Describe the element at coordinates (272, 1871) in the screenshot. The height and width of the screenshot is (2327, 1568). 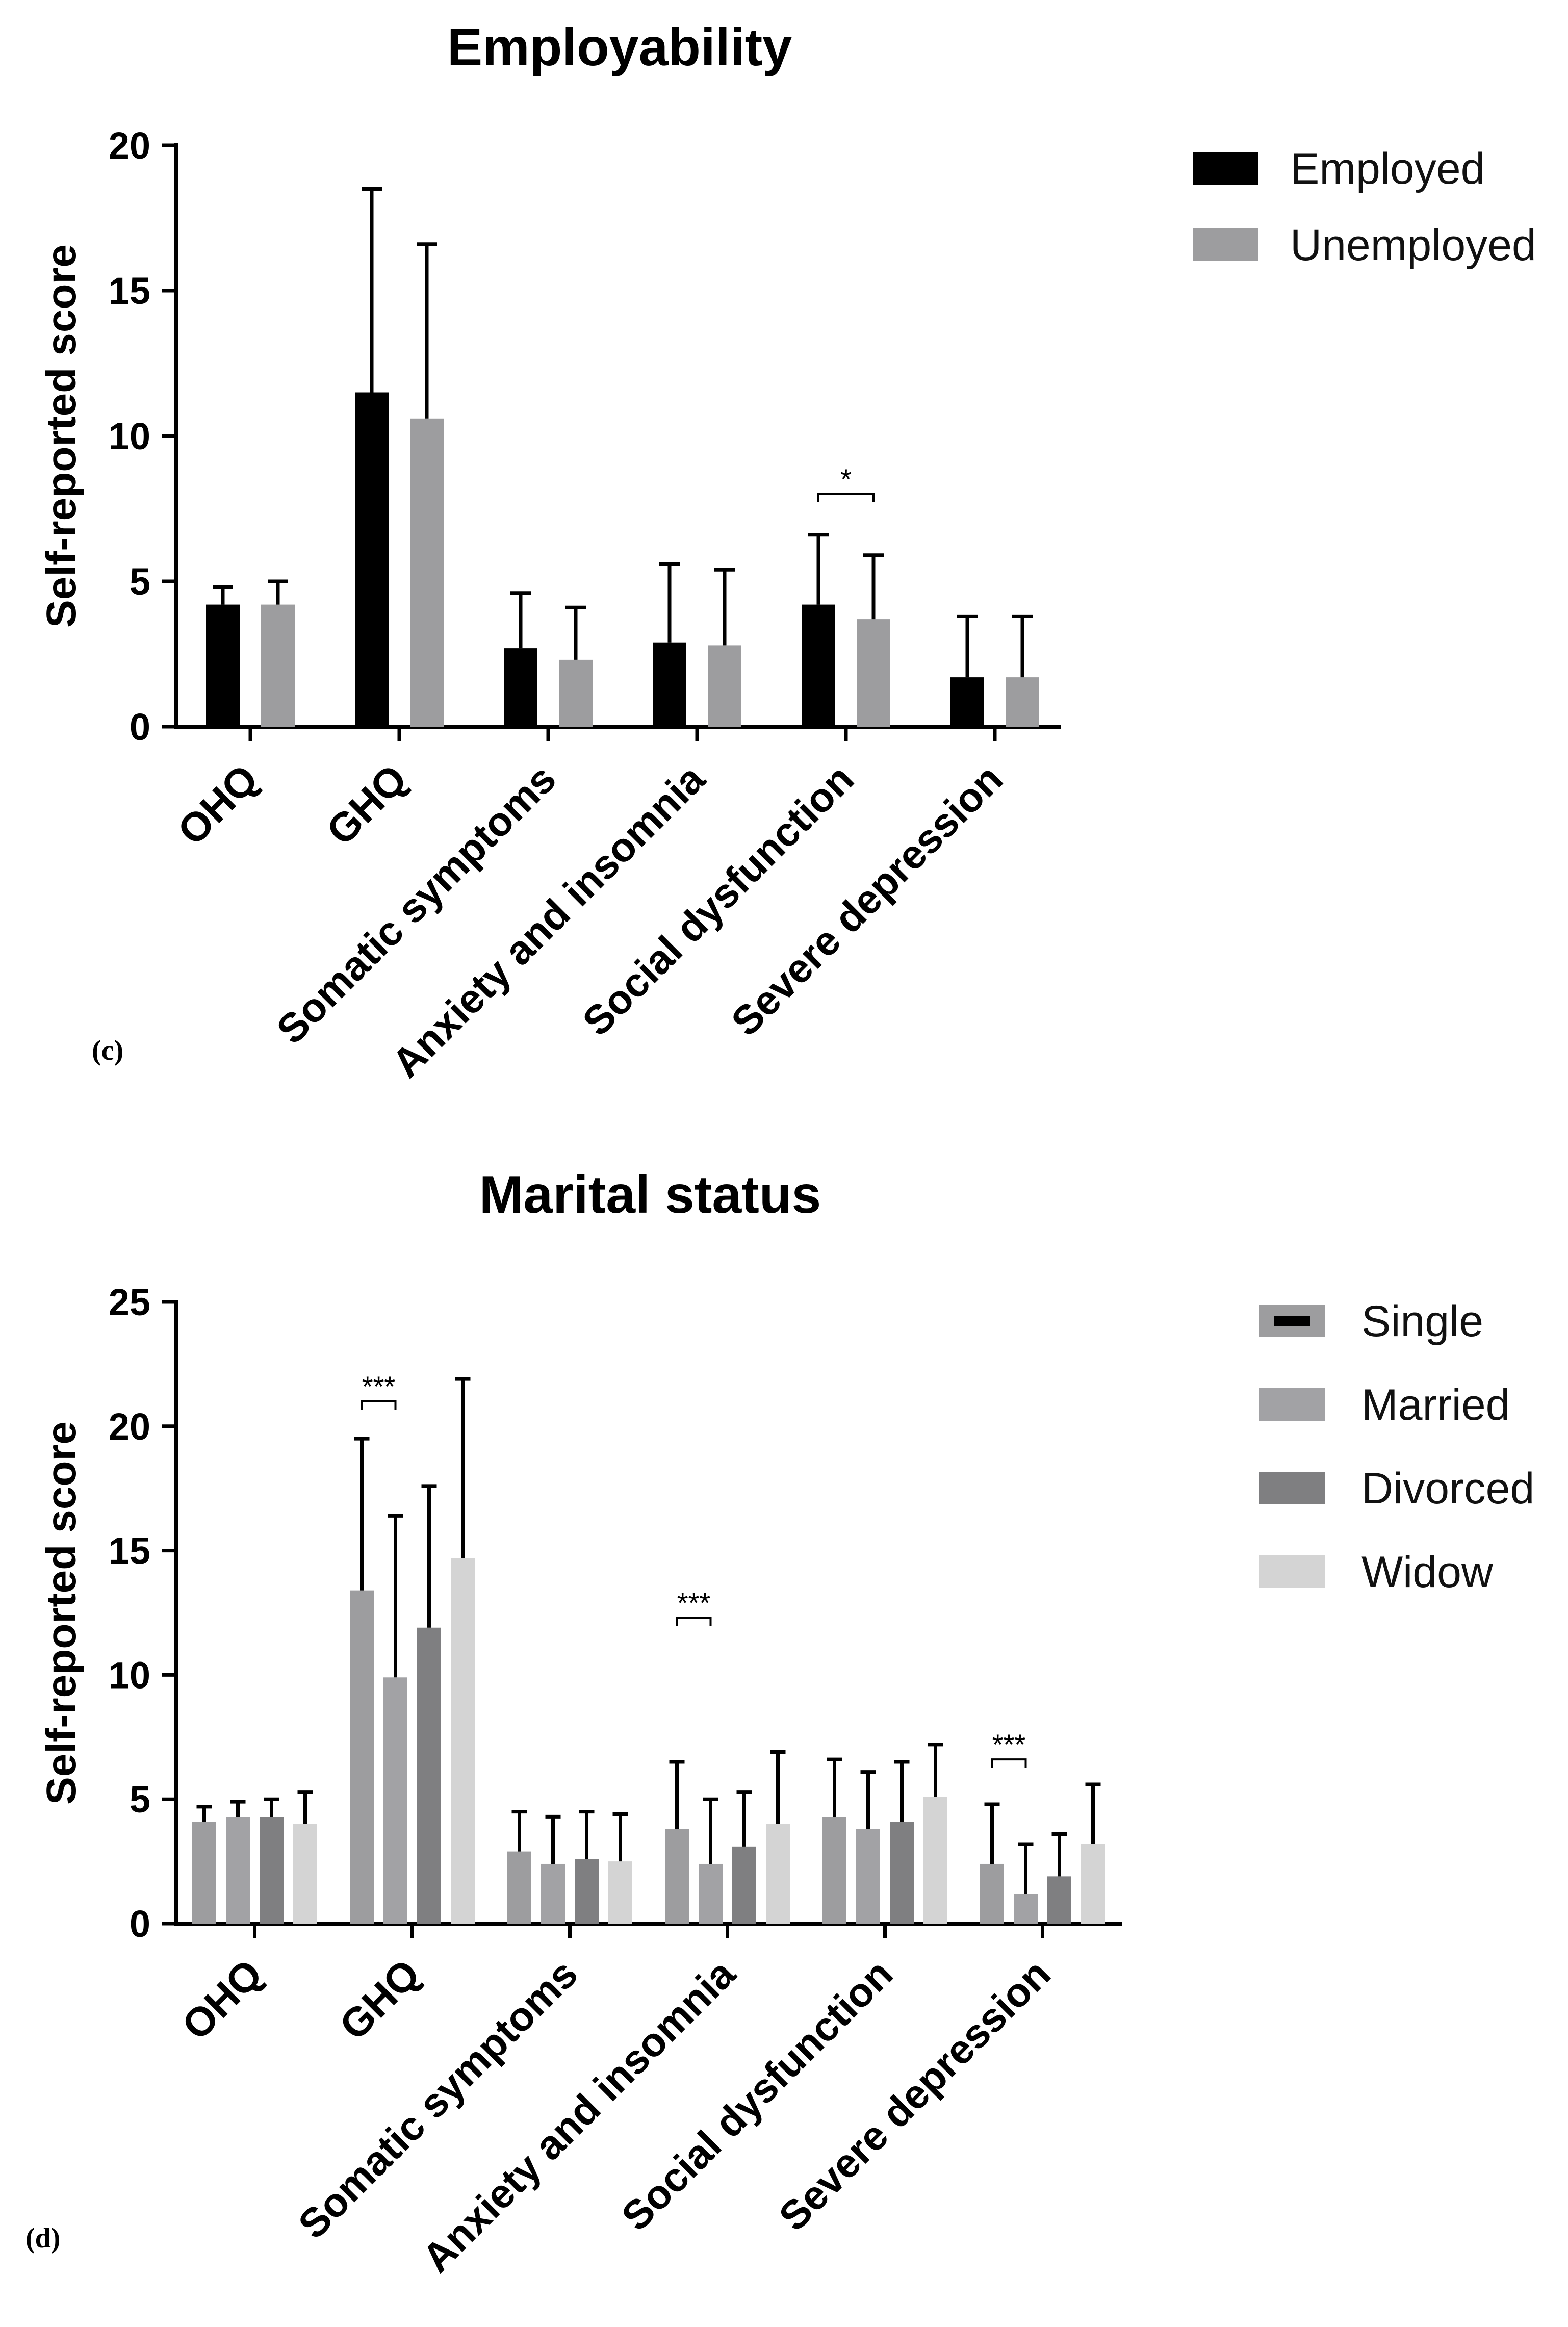
I see `bar-divorced-ohq` at that location.